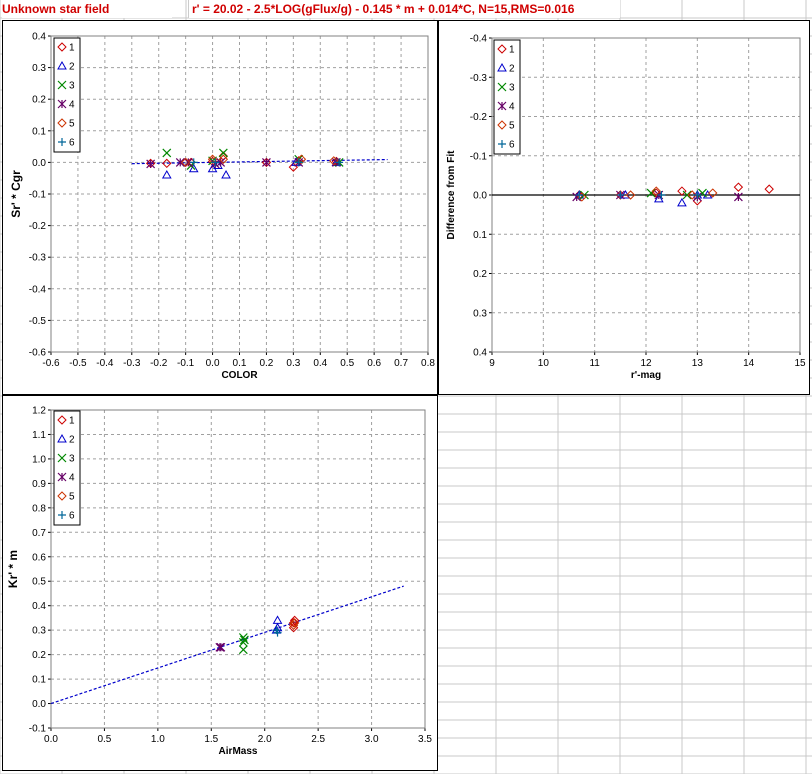 This screenshot has height=774, width=812. Describe the element at coordinates (158, 739) in the screenshot. I see `x-tick-label: 1.0` at that location.